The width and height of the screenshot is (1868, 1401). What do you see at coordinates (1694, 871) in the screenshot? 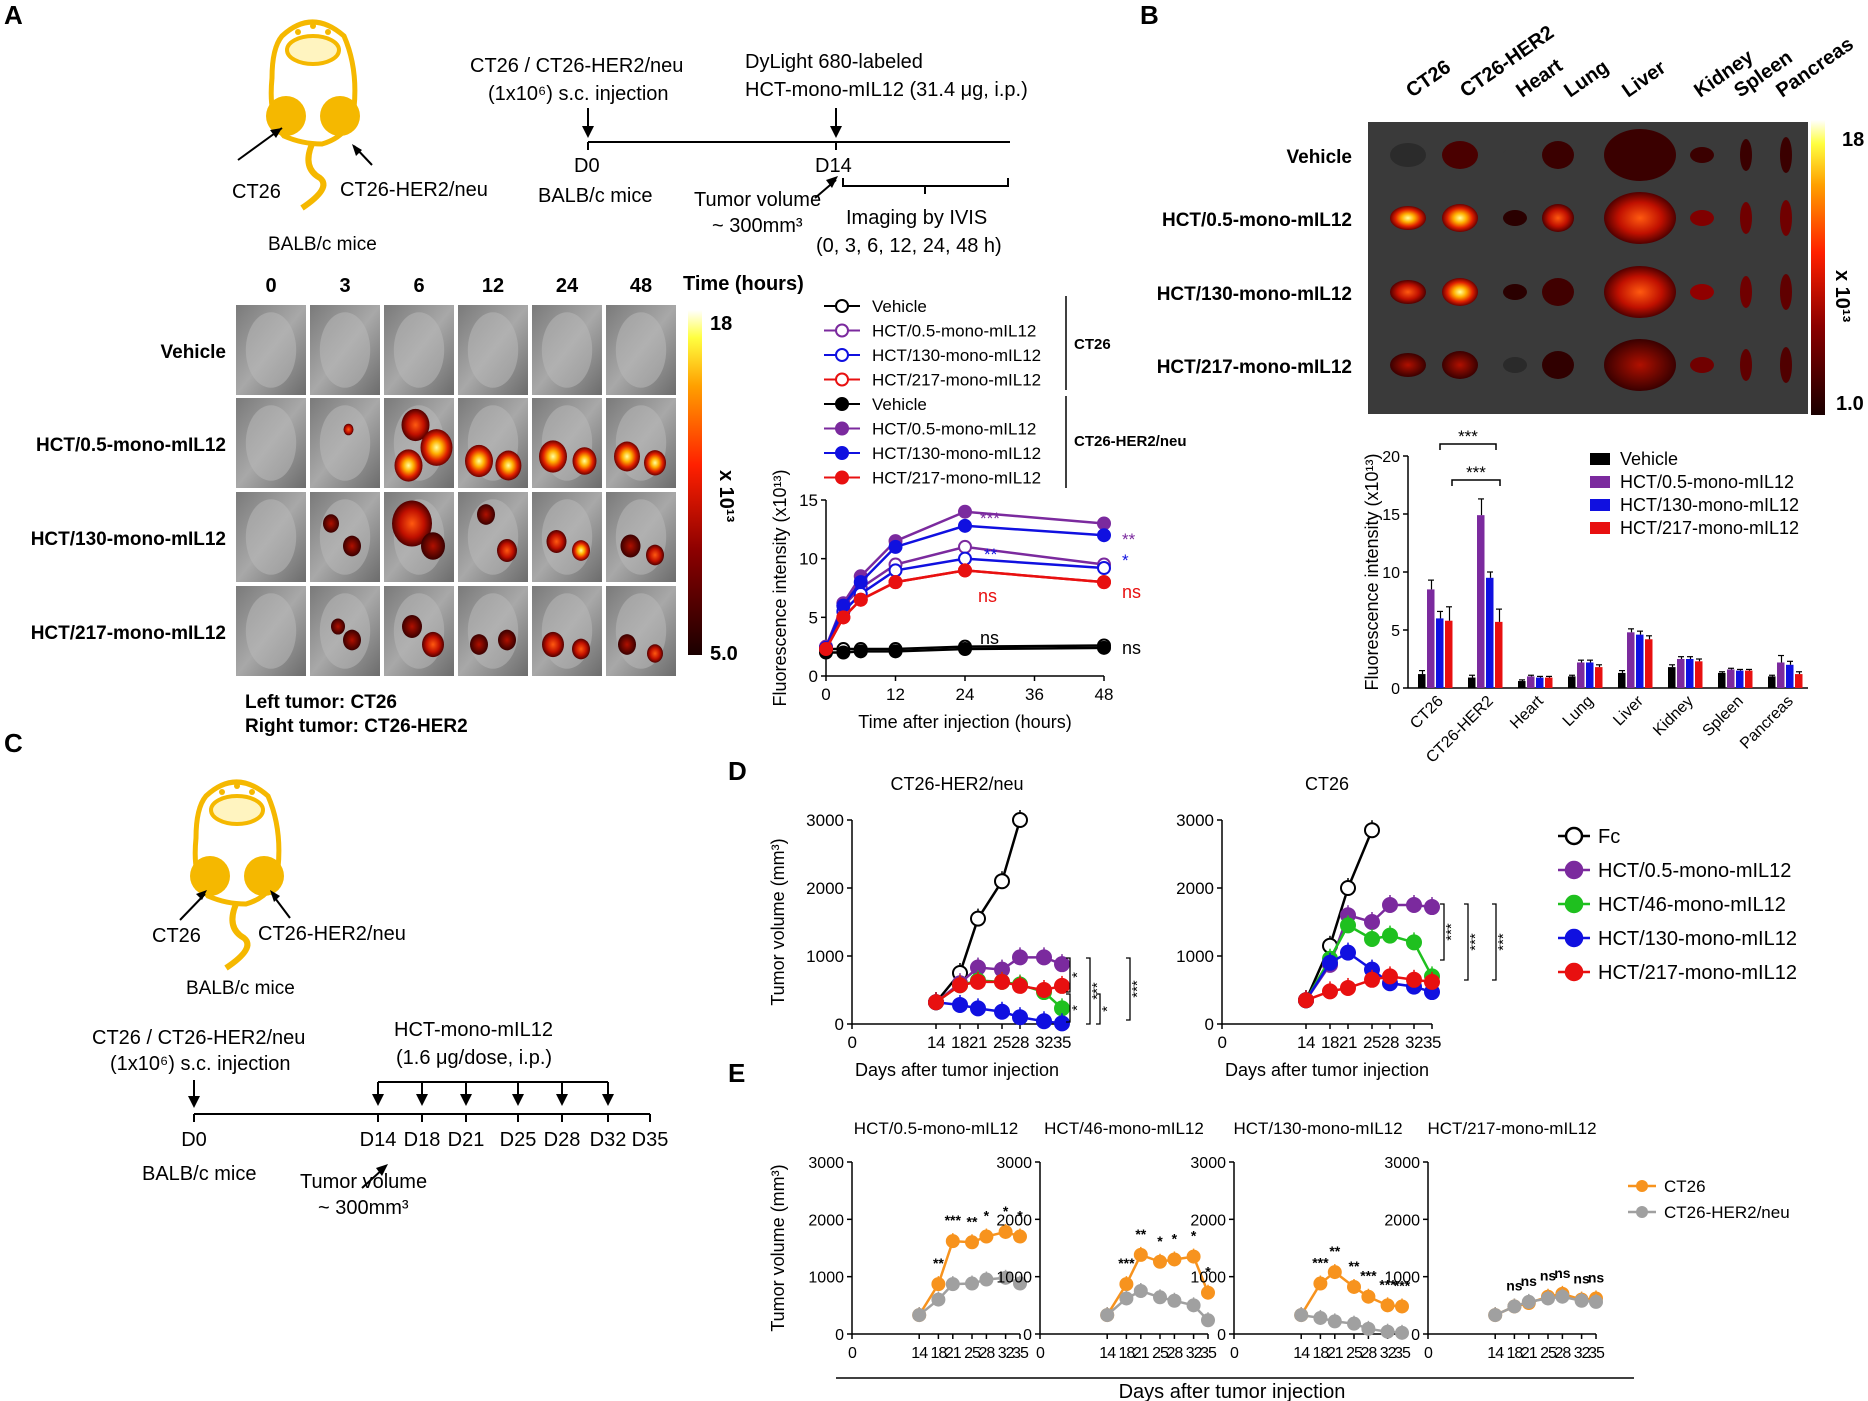
I see `legend-d-item: HCT/0.5-mono-mIL12` at bounding box center [1694, 871].